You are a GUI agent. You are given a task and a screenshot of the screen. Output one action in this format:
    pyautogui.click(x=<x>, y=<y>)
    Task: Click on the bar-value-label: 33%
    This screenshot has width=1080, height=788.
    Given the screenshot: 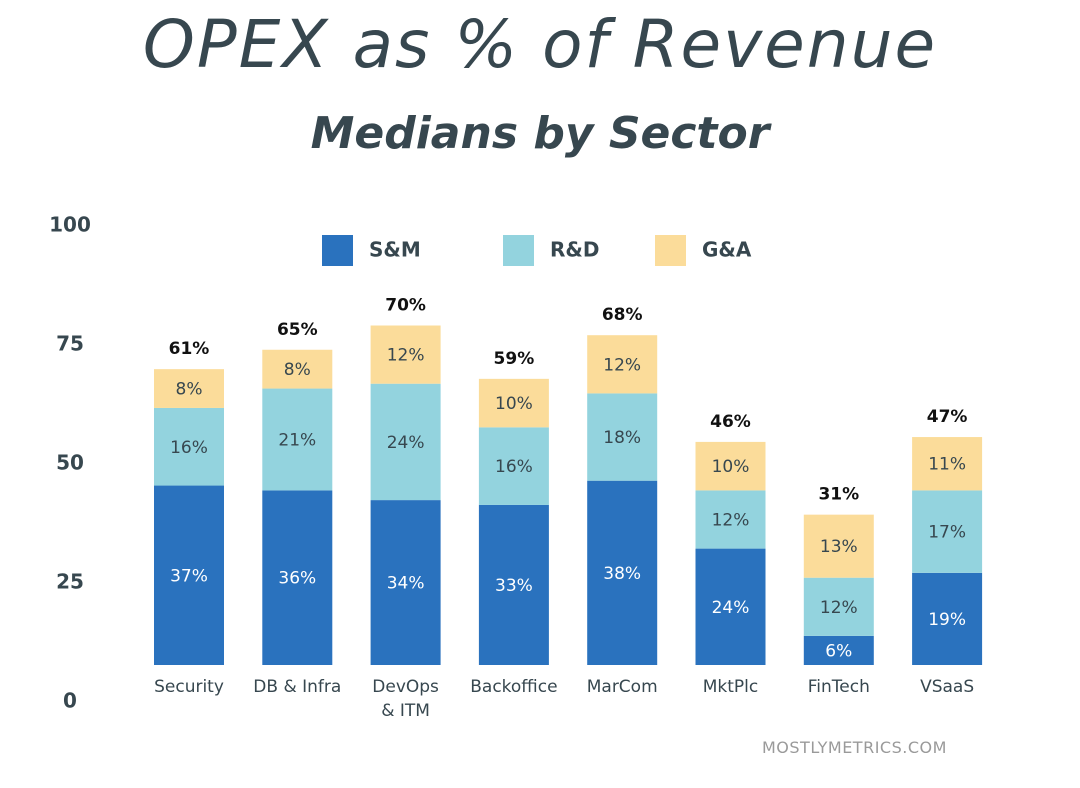 What is the action you would take?
    pyautogui.click(x=514, y=586)
    